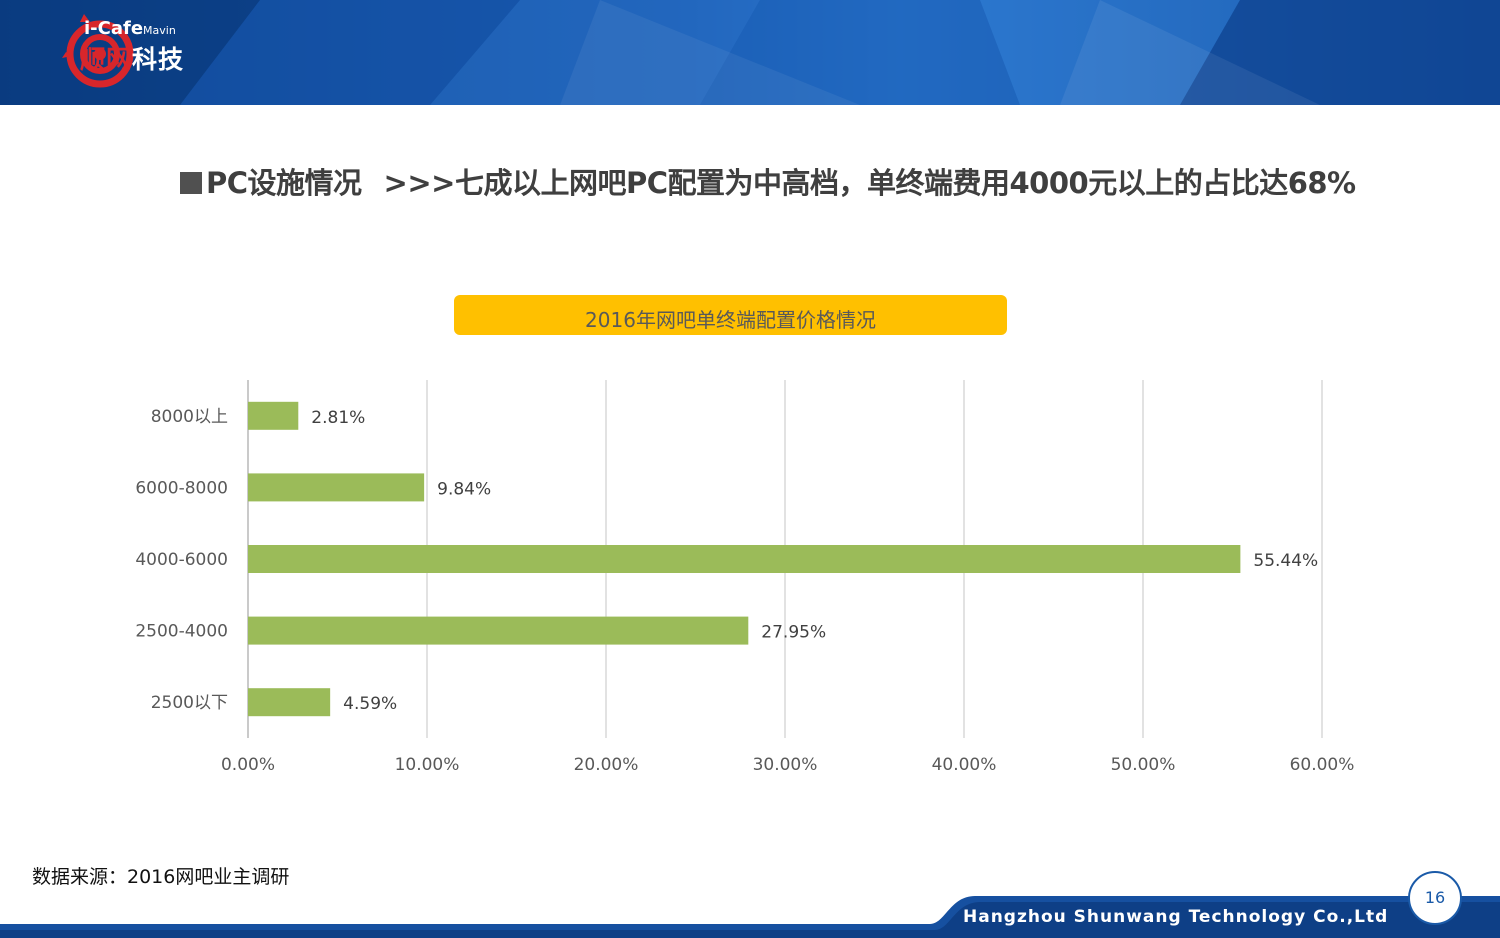 The width and height of the screenshot is (1500, 938). I want to click on logo-text-bottom: 顺网科技, so click(132, 59).